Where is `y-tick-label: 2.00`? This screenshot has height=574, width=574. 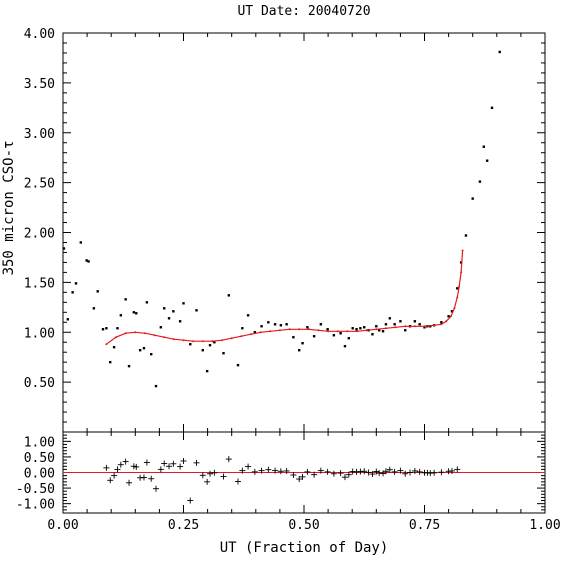 y-tick-label: 2.00 is located at coordinates (39, 234).